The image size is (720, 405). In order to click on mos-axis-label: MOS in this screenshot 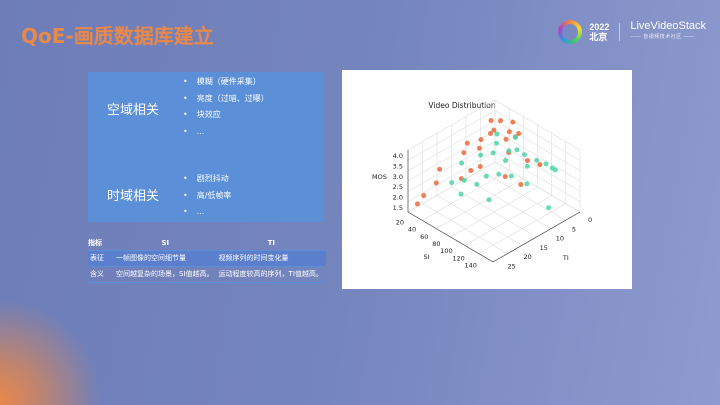, I will do `click(379, 177)`.